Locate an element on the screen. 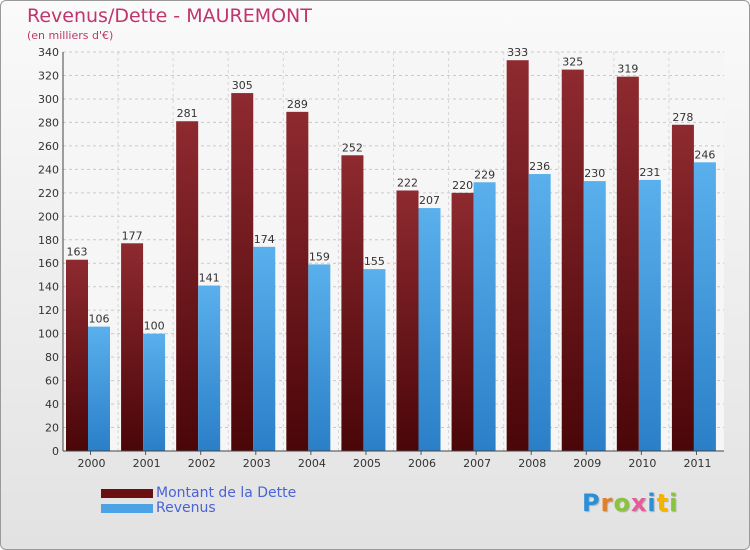  y-tick-label: 60 is located at coordinates (52, 381).